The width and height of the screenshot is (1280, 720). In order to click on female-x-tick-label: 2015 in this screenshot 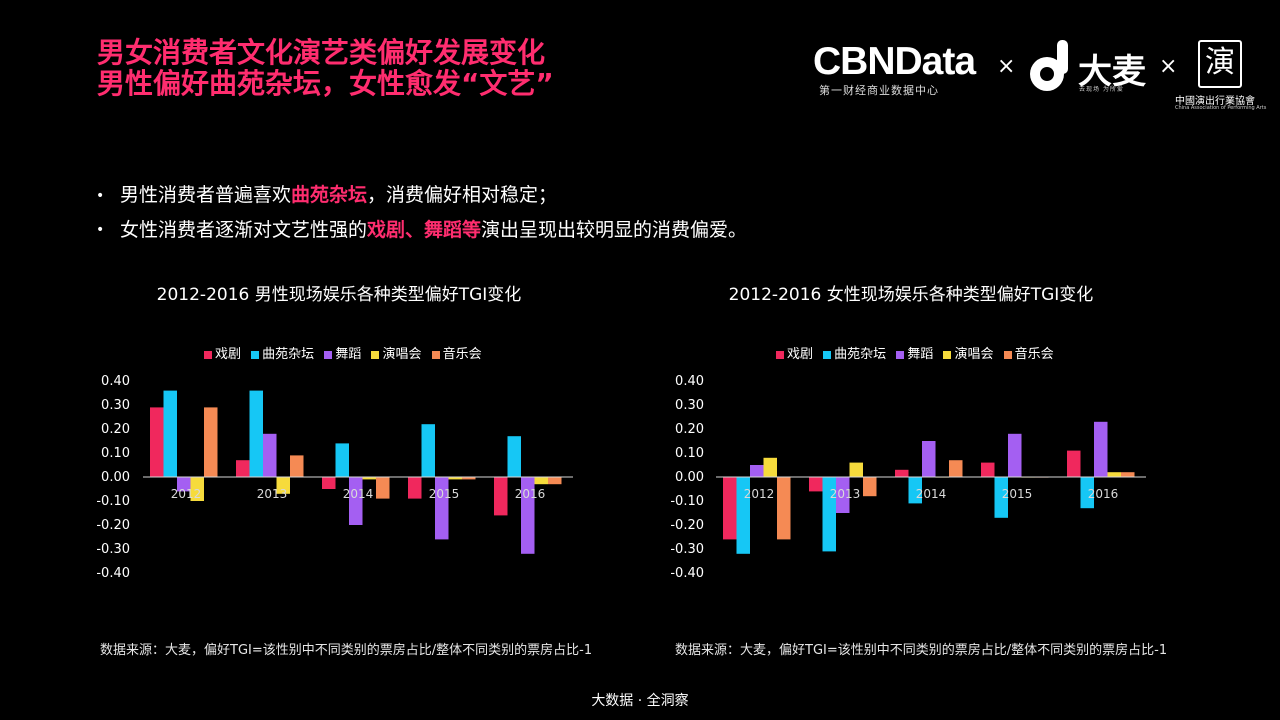, I will do `click(1017, 494)`.